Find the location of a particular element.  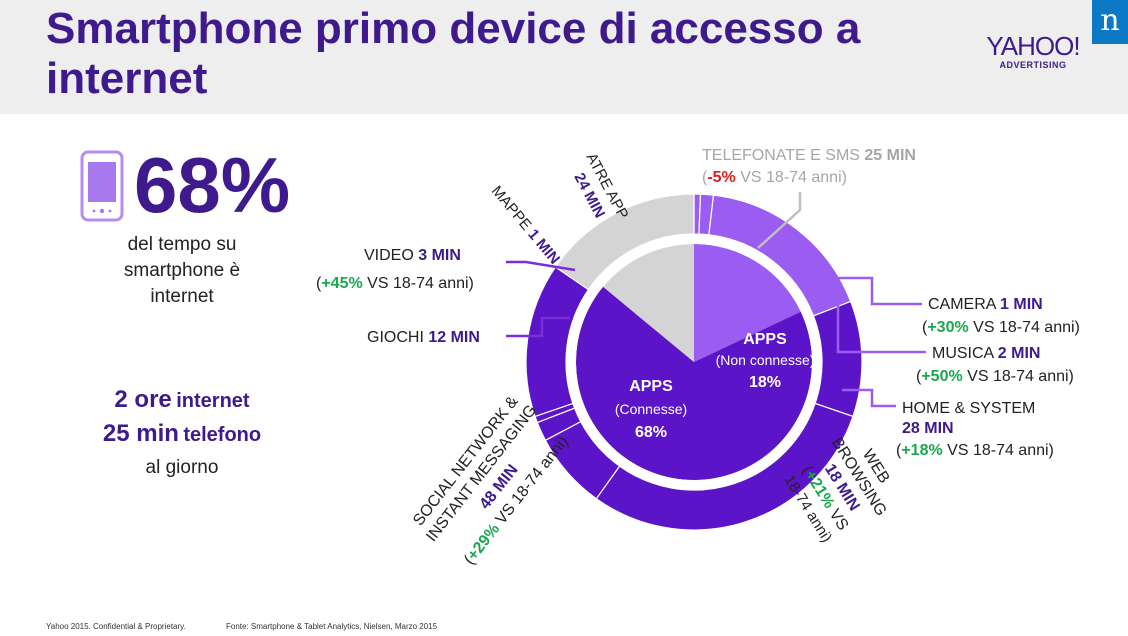

label-group-mappe: MAPPE 1 MIN is located at coordinates (525, 225).